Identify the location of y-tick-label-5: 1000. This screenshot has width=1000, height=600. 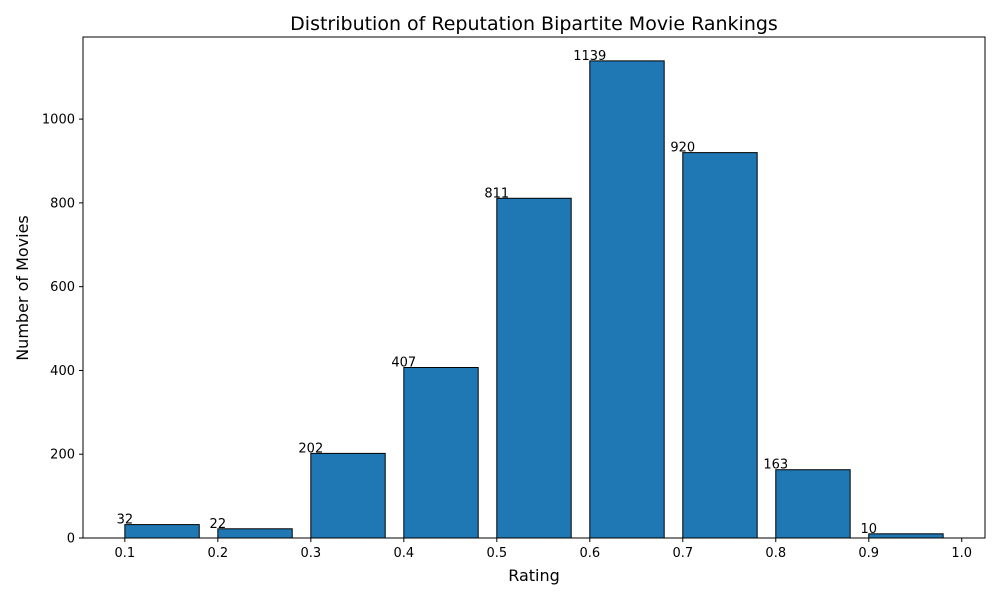
(58, 120).